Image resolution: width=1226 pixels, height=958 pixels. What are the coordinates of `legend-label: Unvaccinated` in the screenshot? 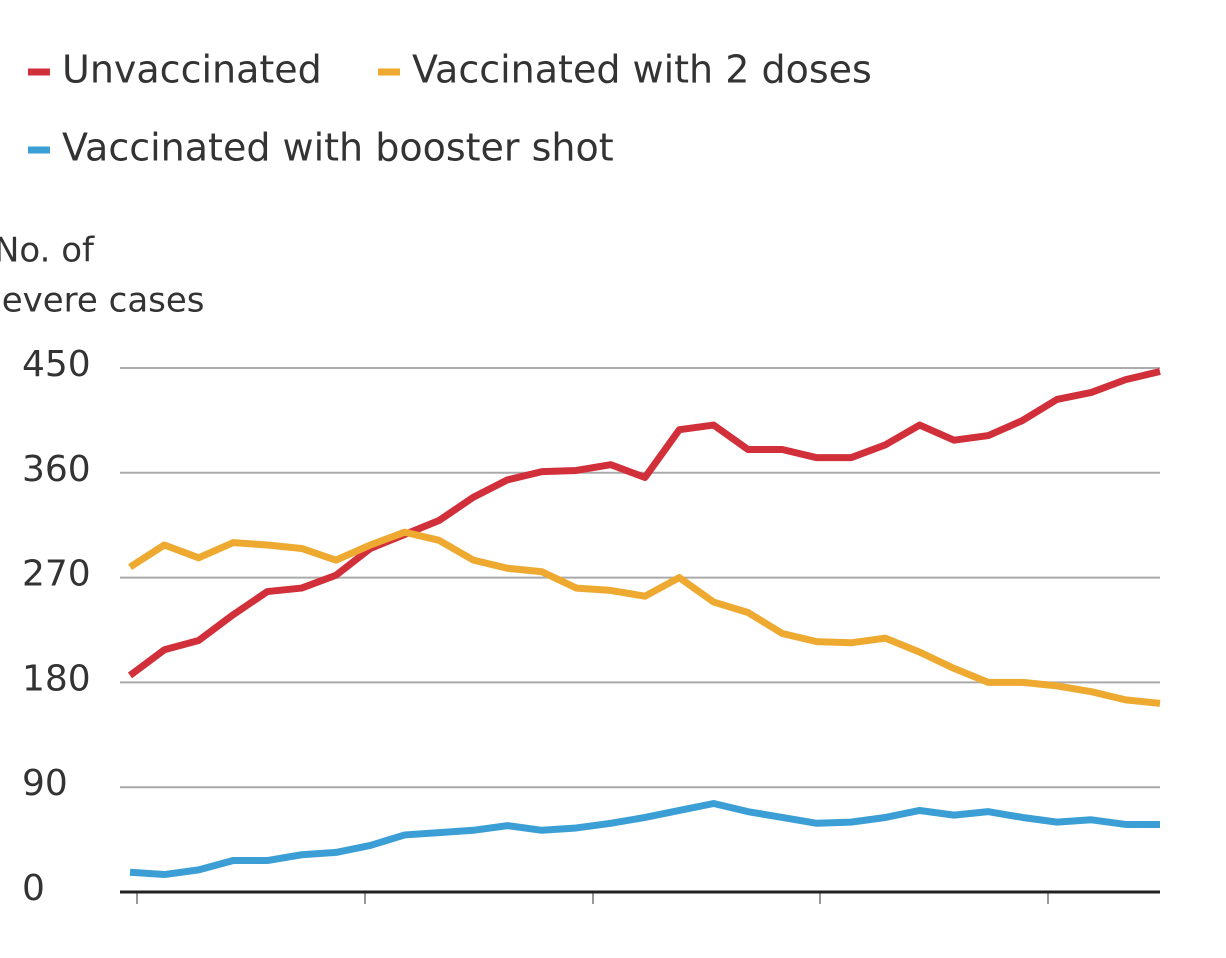 It's located at (192, 70).